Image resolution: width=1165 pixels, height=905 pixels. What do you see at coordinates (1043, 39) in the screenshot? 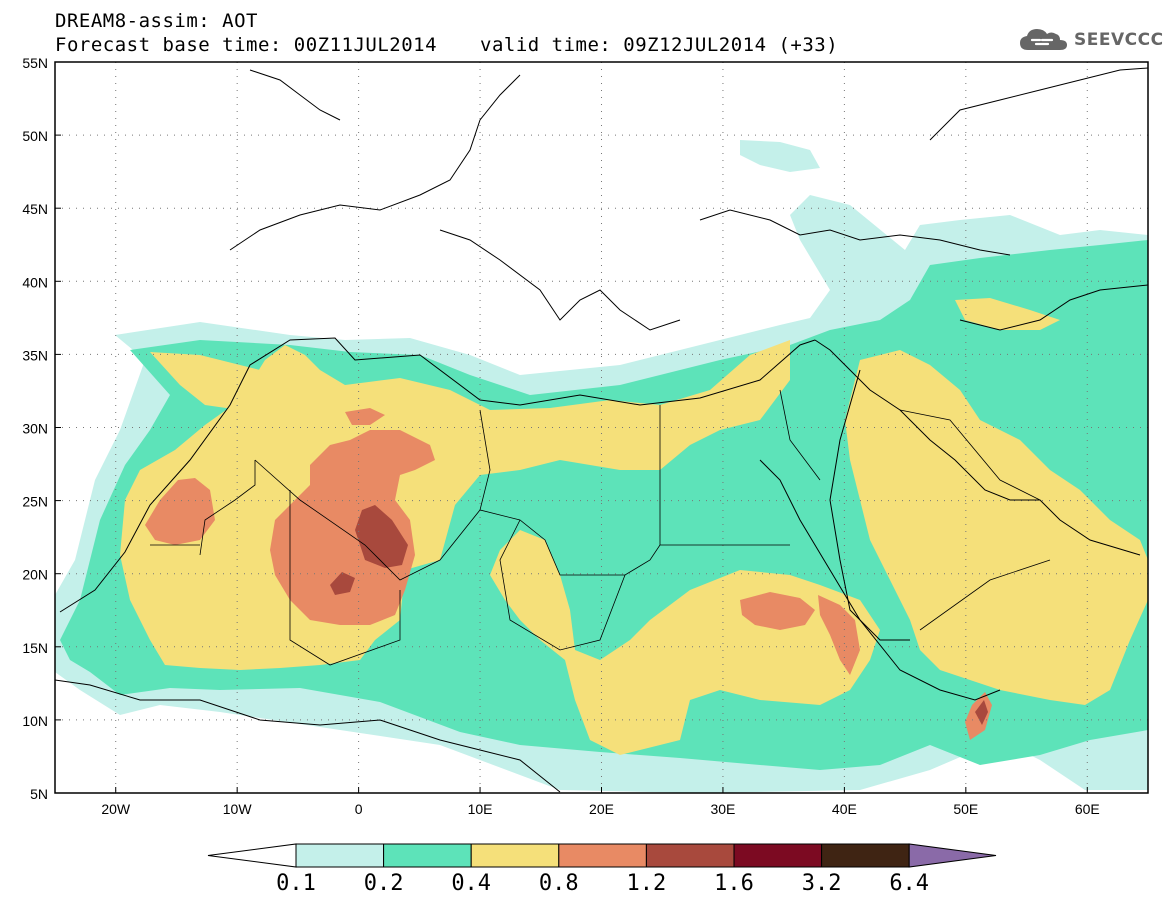
I see `cloud-icon` at bounding box center [1043, 39].